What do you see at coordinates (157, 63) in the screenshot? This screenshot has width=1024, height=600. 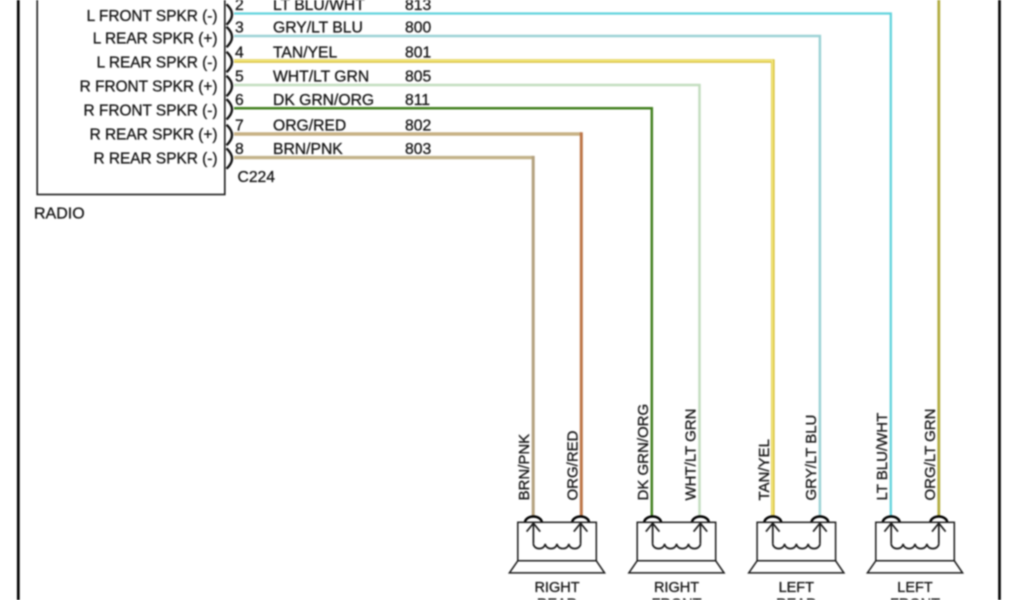 I see `svg-text: L REAR SPKR (-)` at bounding box center [157, 63].